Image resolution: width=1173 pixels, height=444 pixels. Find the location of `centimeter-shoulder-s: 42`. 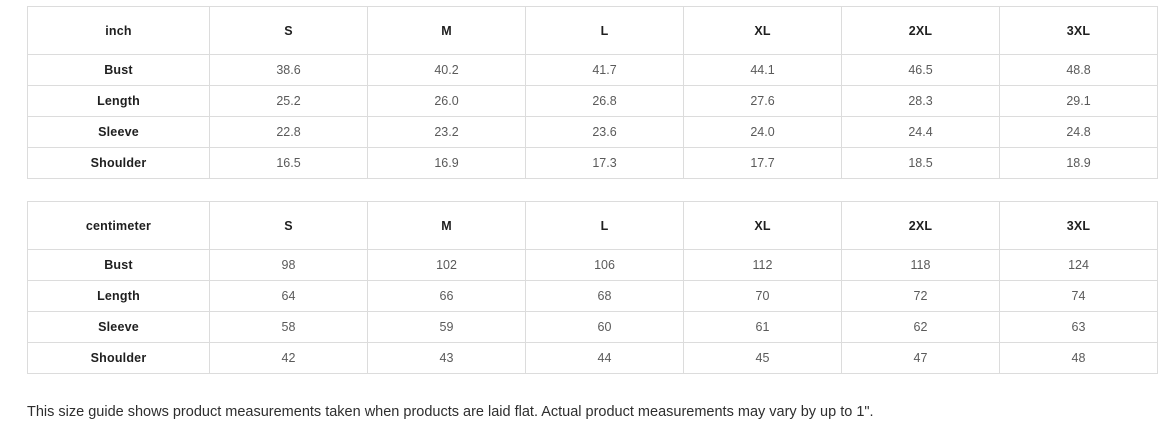

centimeter-shoulder-s: 42 is located at coordinates (288, 358).